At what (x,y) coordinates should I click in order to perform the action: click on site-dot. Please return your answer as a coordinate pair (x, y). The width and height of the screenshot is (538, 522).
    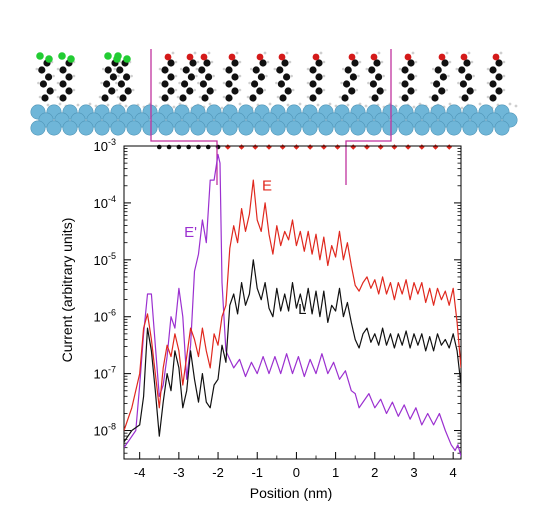
    Looking at the image, I should click on (169, 147).